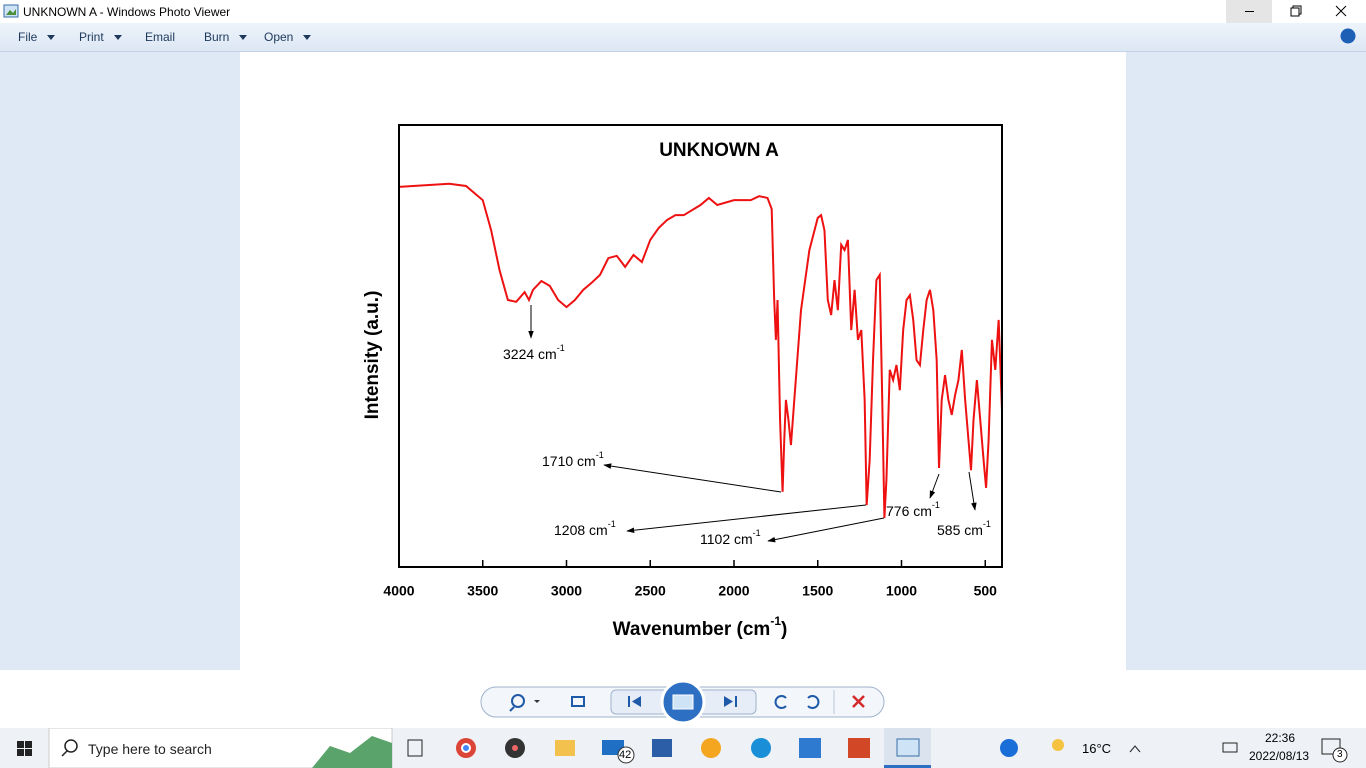  I want to click on annotation-text: 3224 cm, so click(530, 354).